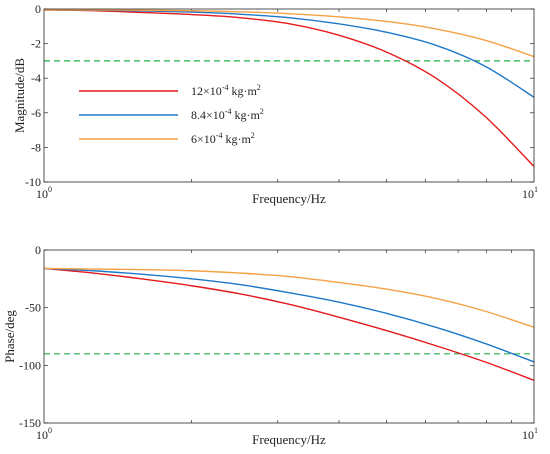 The width and height of the screenshot is (550, 454). What do you see at coordinates (530, 193) in the screenshot?
I see `magnitude-x-tick-label-10: 10¹` at bounding box center [530, 193].